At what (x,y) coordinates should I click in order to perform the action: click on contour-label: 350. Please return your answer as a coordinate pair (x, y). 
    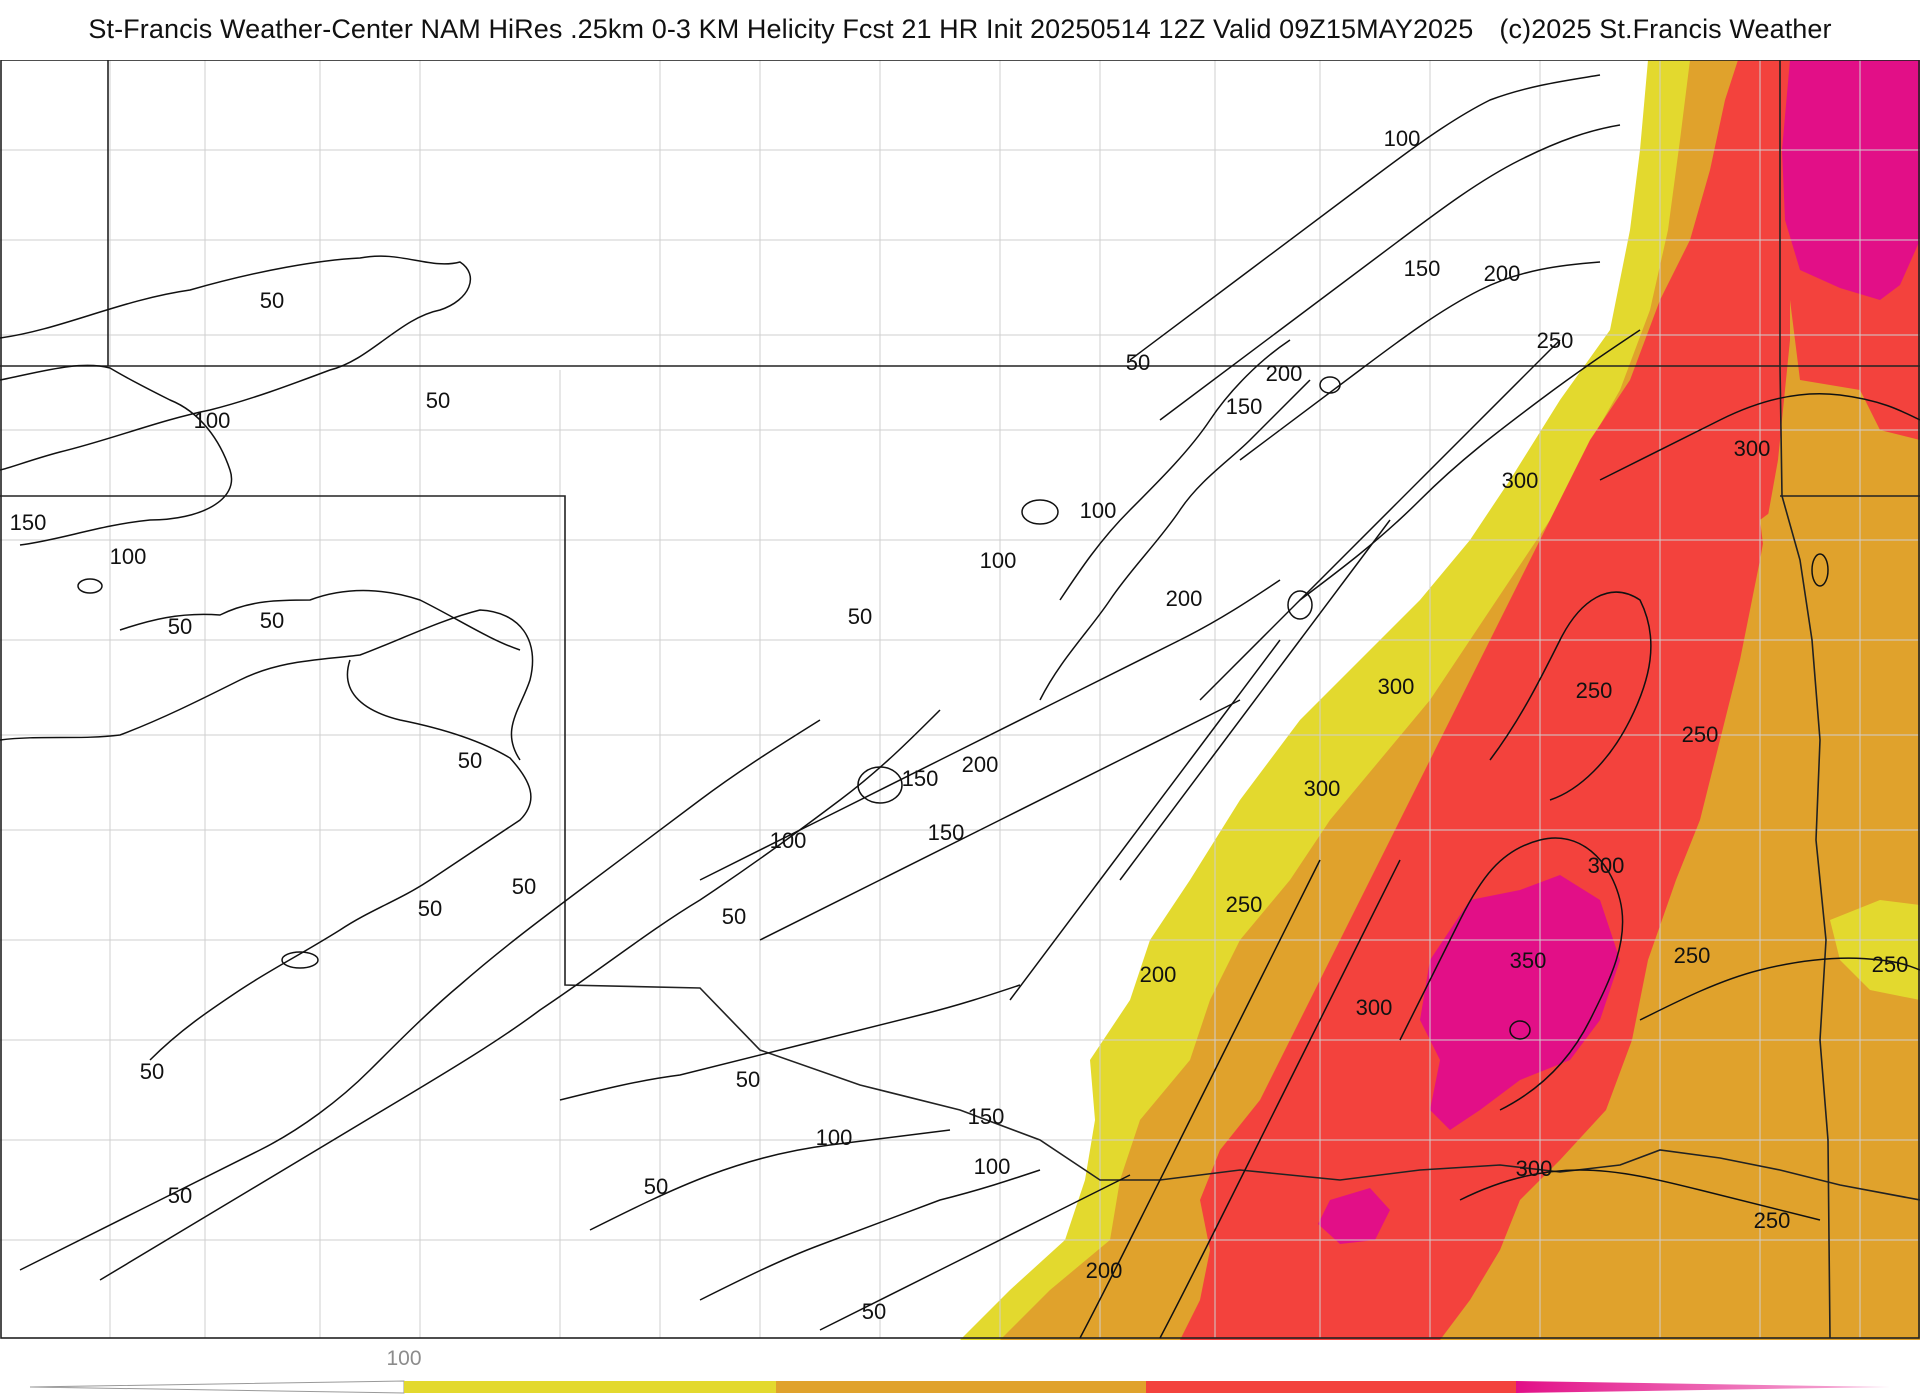
    Looking at the image, I should click on (1528, 960).